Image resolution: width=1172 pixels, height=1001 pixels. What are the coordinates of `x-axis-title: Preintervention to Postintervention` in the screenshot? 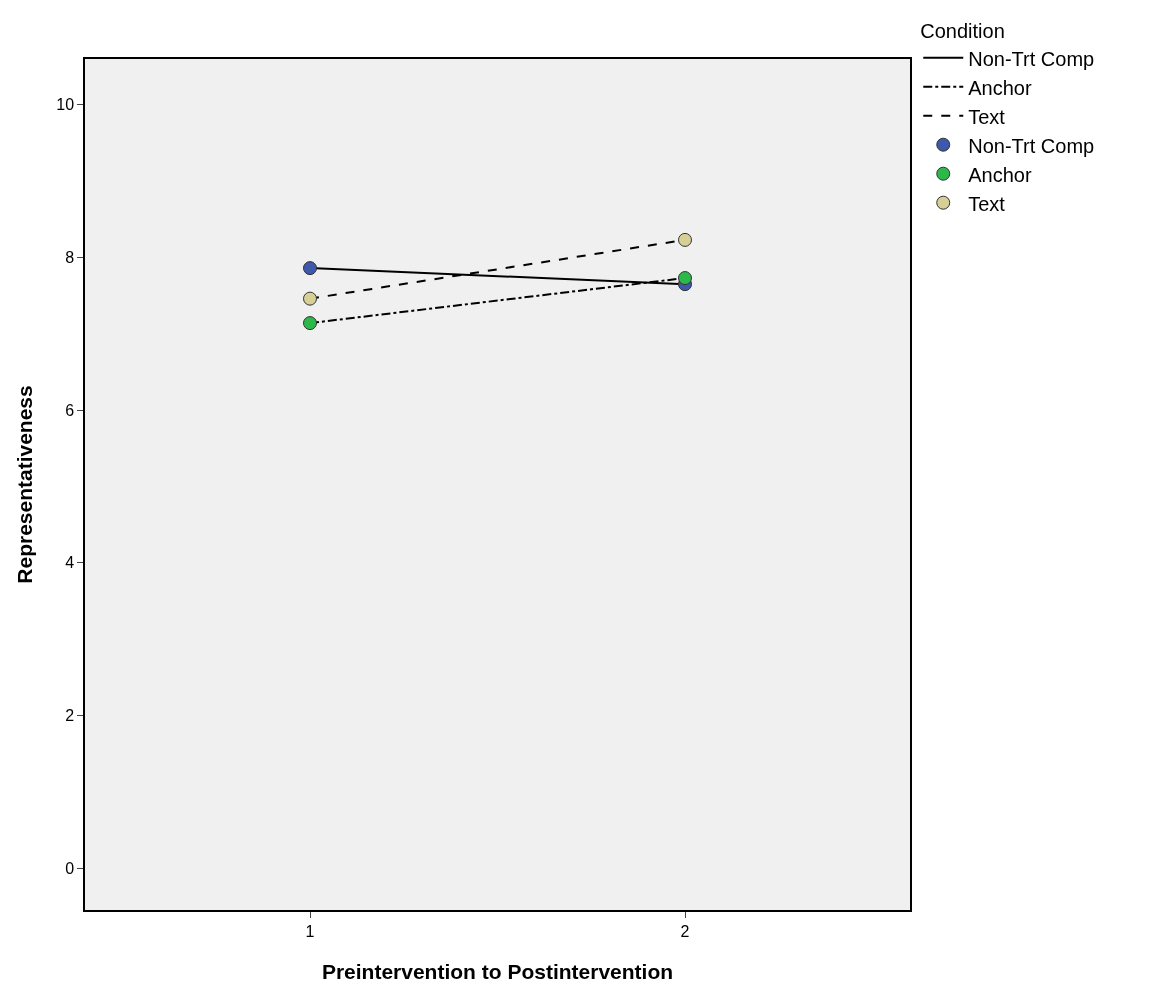 It's located at (497, 971).